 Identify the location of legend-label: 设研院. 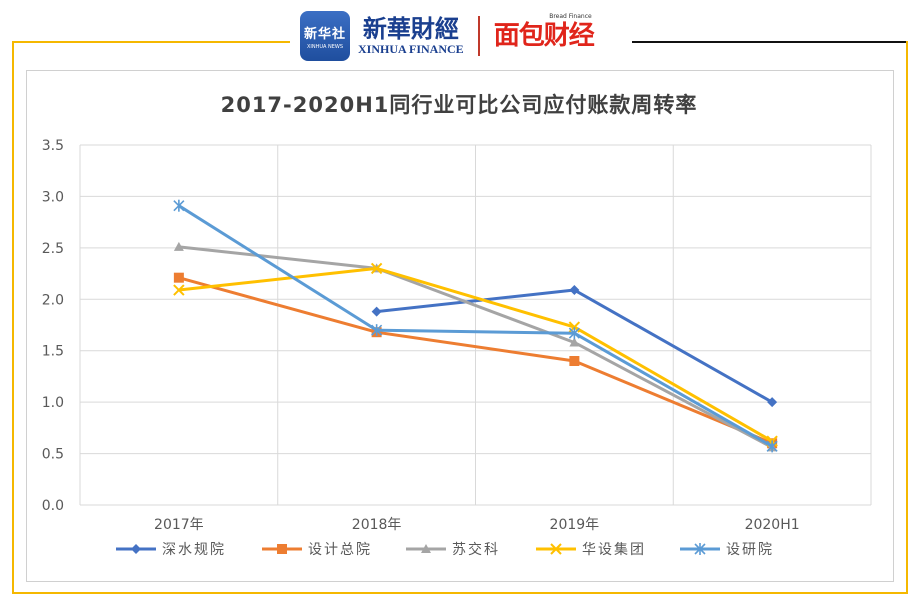
(750, 550).